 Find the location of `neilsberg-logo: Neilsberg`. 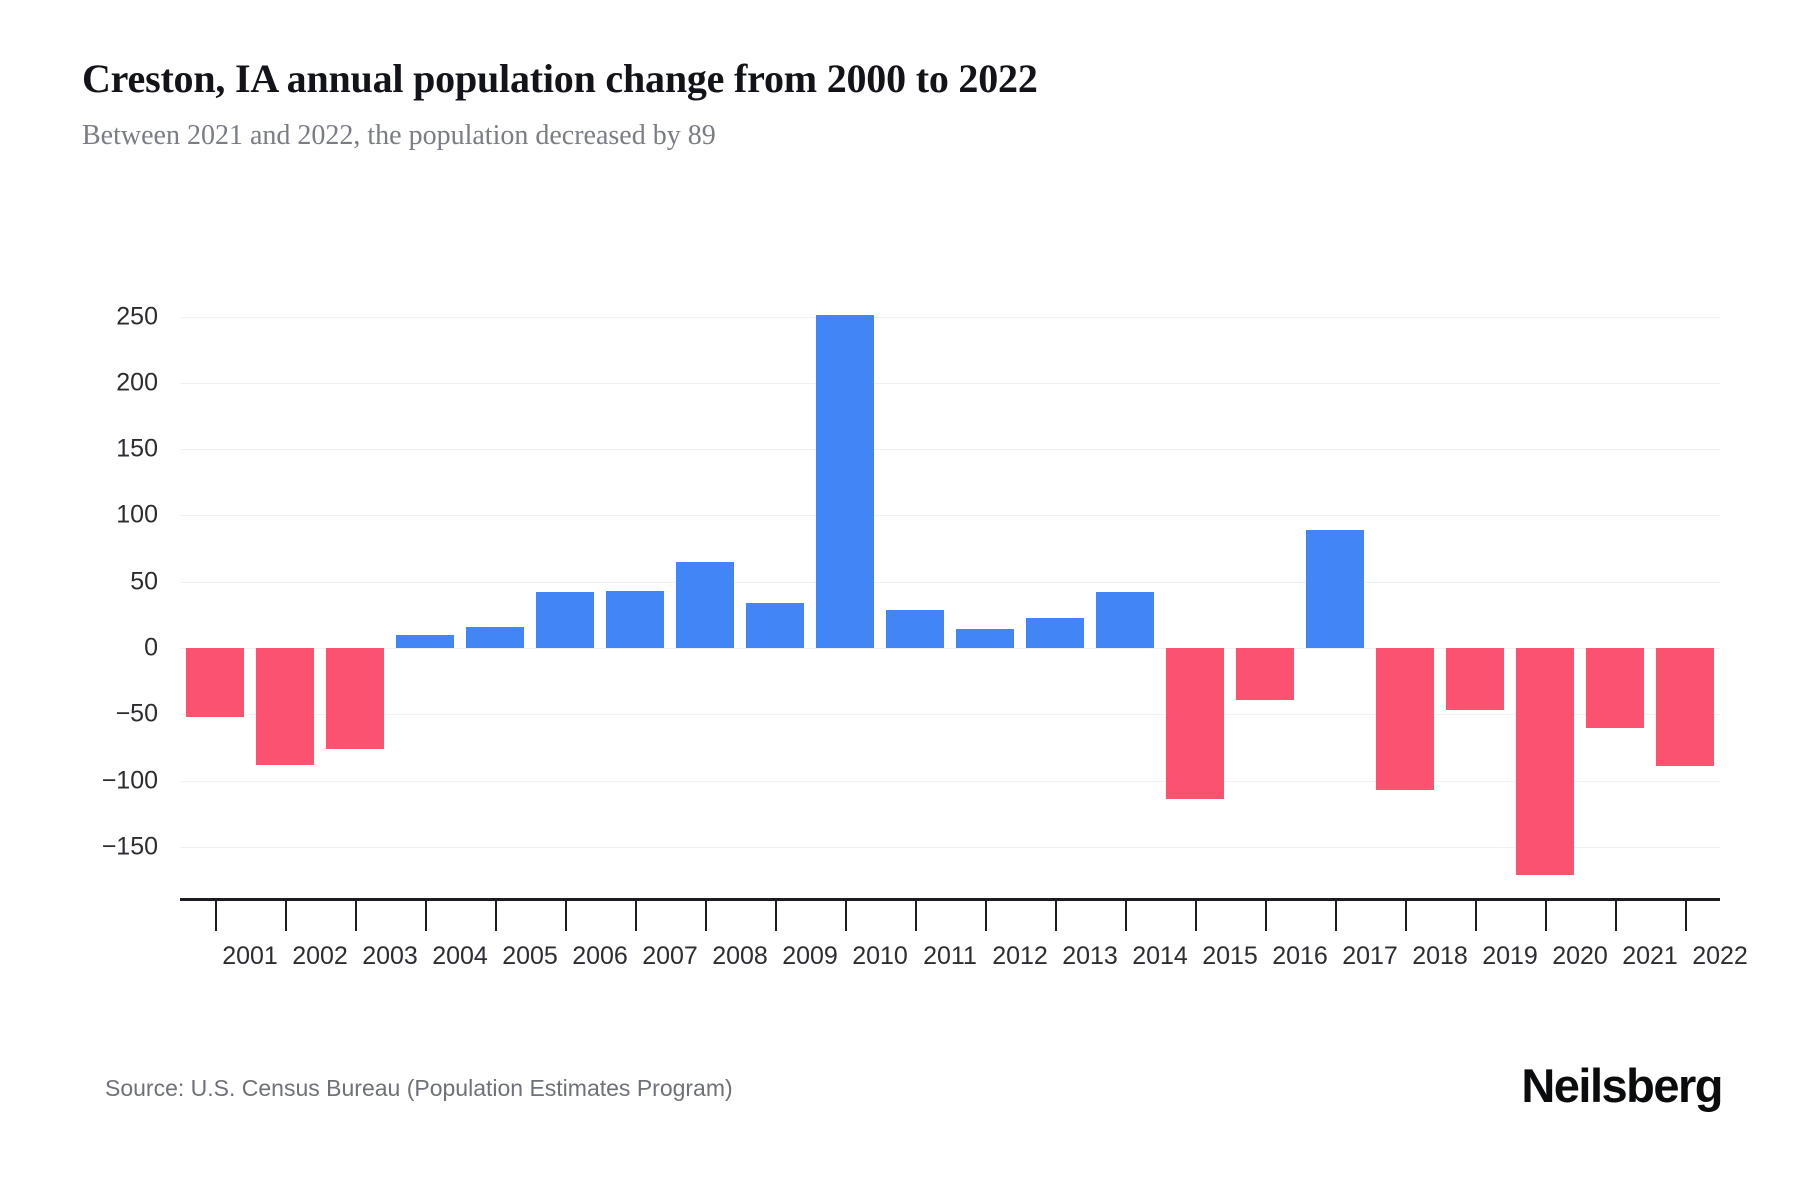

neilsberg-logo: Neilsberg is located at coordinates (1622, 1085).